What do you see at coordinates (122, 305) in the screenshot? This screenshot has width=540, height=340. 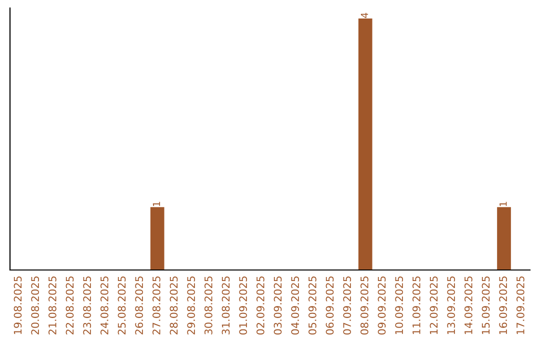 I see `x-tick-label: 25.08.2025` at bounding box center [122, 305].